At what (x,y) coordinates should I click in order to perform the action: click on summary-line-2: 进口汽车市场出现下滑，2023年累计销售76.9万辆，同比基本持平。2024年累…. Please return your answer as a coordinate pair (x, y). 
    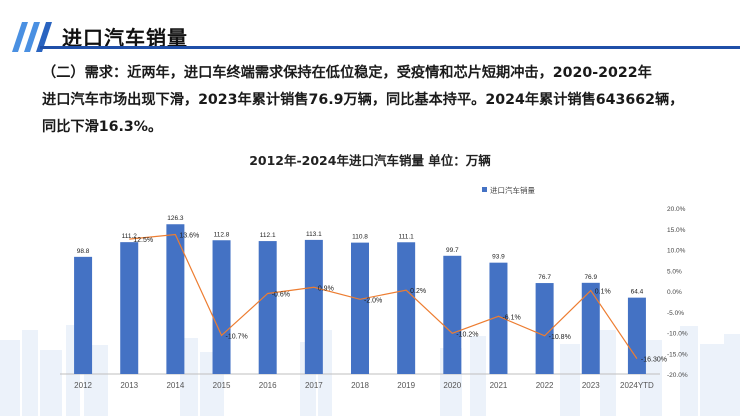
    Looking at the image, I should click on (363, 100).